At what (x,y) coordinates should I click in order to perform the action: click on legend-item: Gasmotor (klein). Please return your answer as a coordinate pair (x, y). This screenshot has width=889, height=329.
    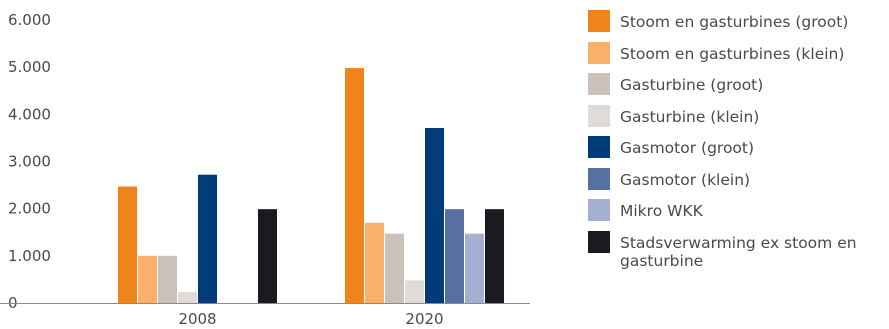
    Looking at the image, I should click on (738, 183).